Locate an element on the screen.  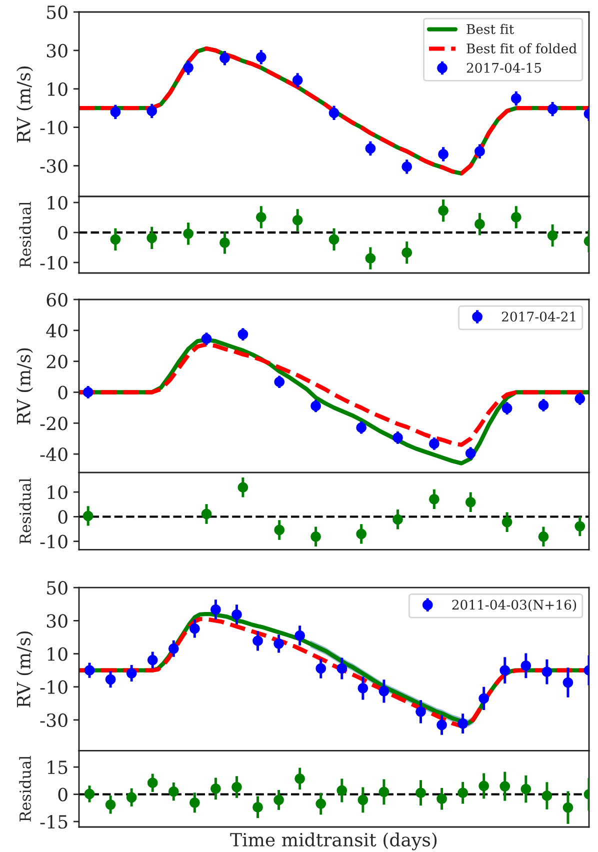
legend-label: Best fit of folded is located at coordinates (521, 48).